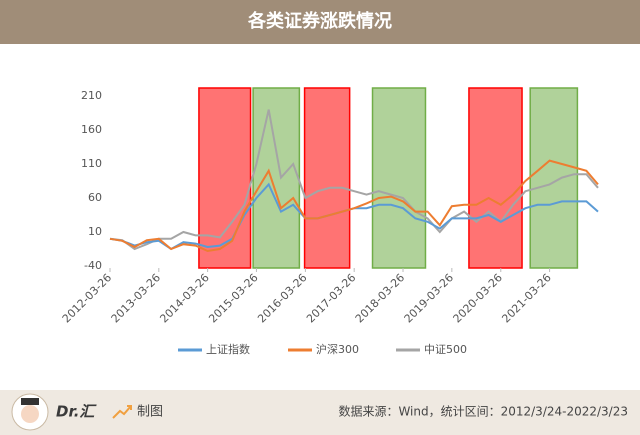  Describe the element at coordinates (429, 298) in the screenshot. I see `x-tick-label: 2019-03-26` at that location.